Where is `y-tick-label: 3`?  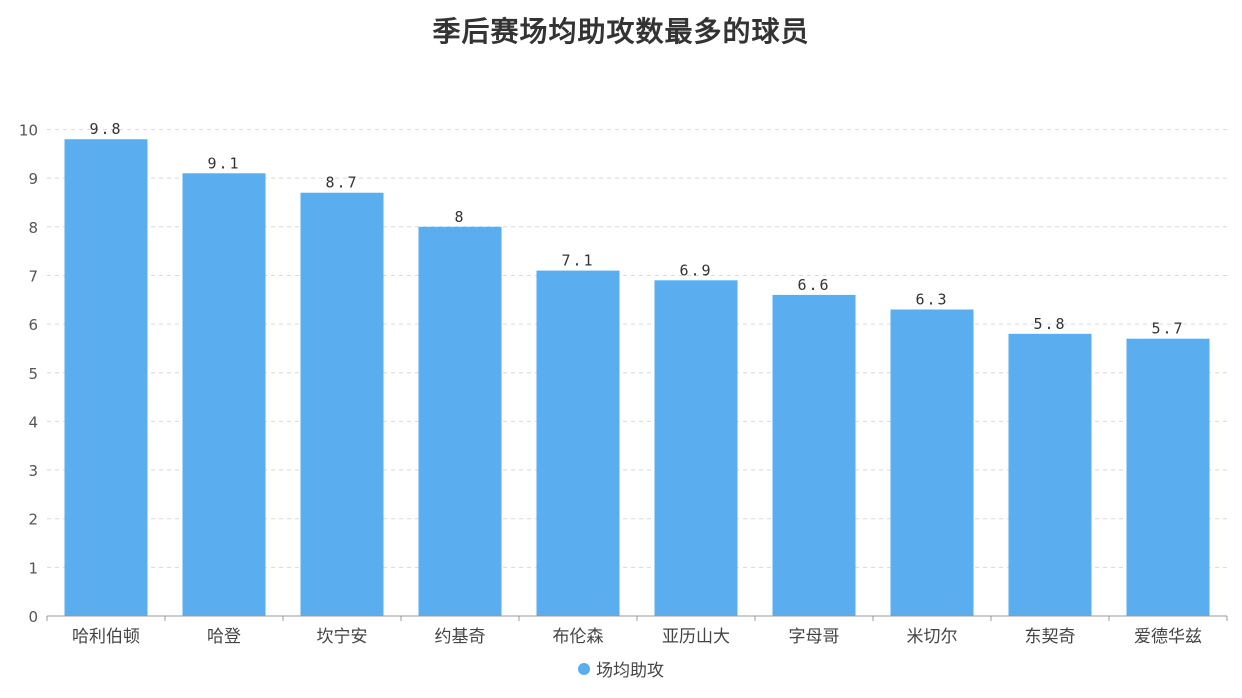
y-tick-label: 3 is located at coordinates (33, 471).